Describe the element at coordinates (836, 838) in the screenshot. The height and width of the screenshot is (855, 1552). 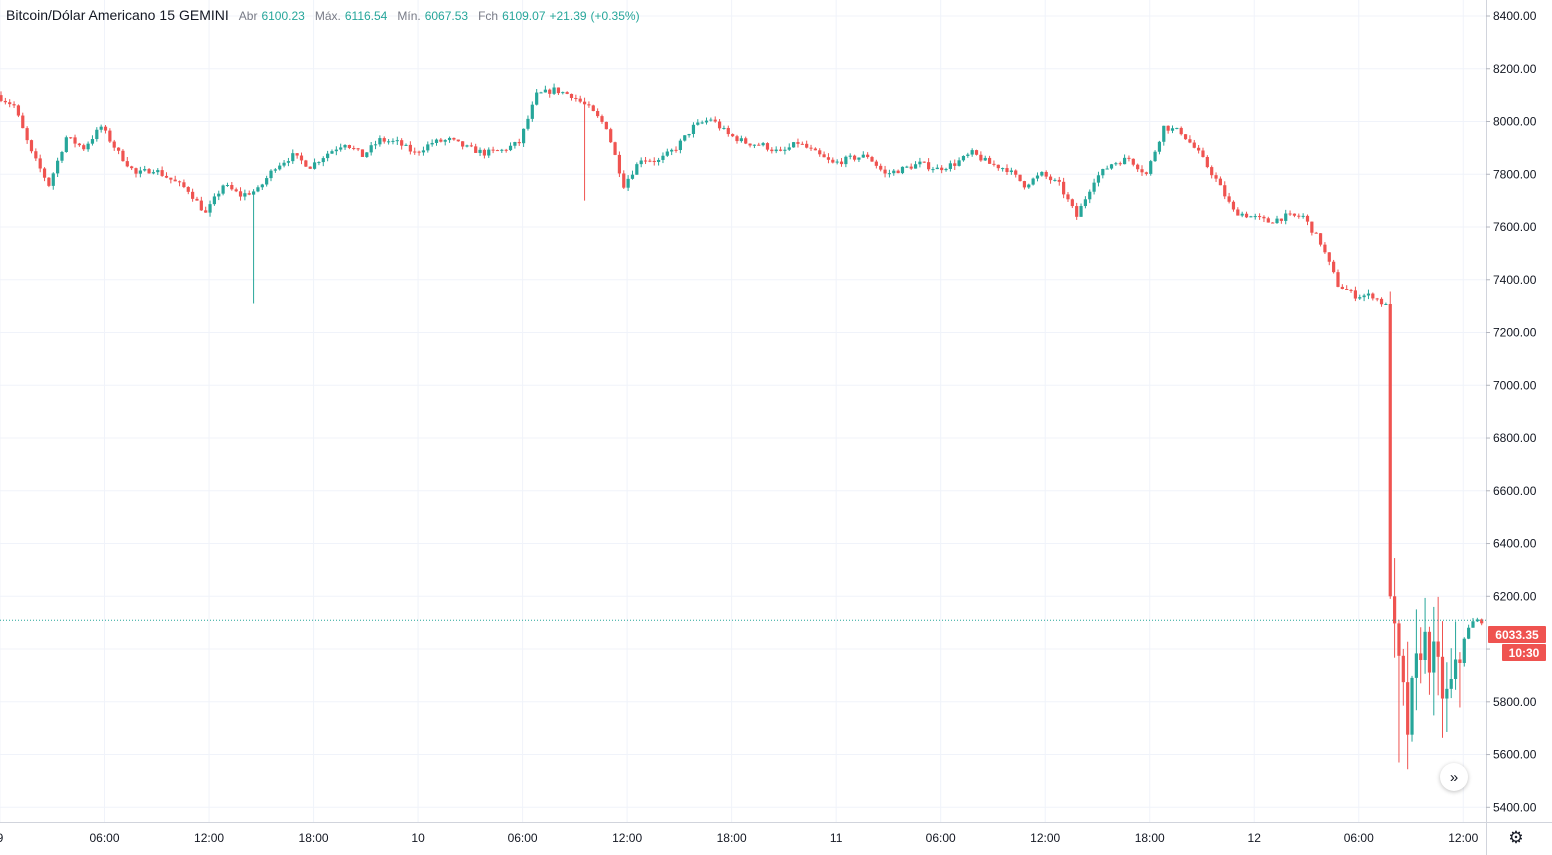
I see `x-tick-label: 11` at that location.